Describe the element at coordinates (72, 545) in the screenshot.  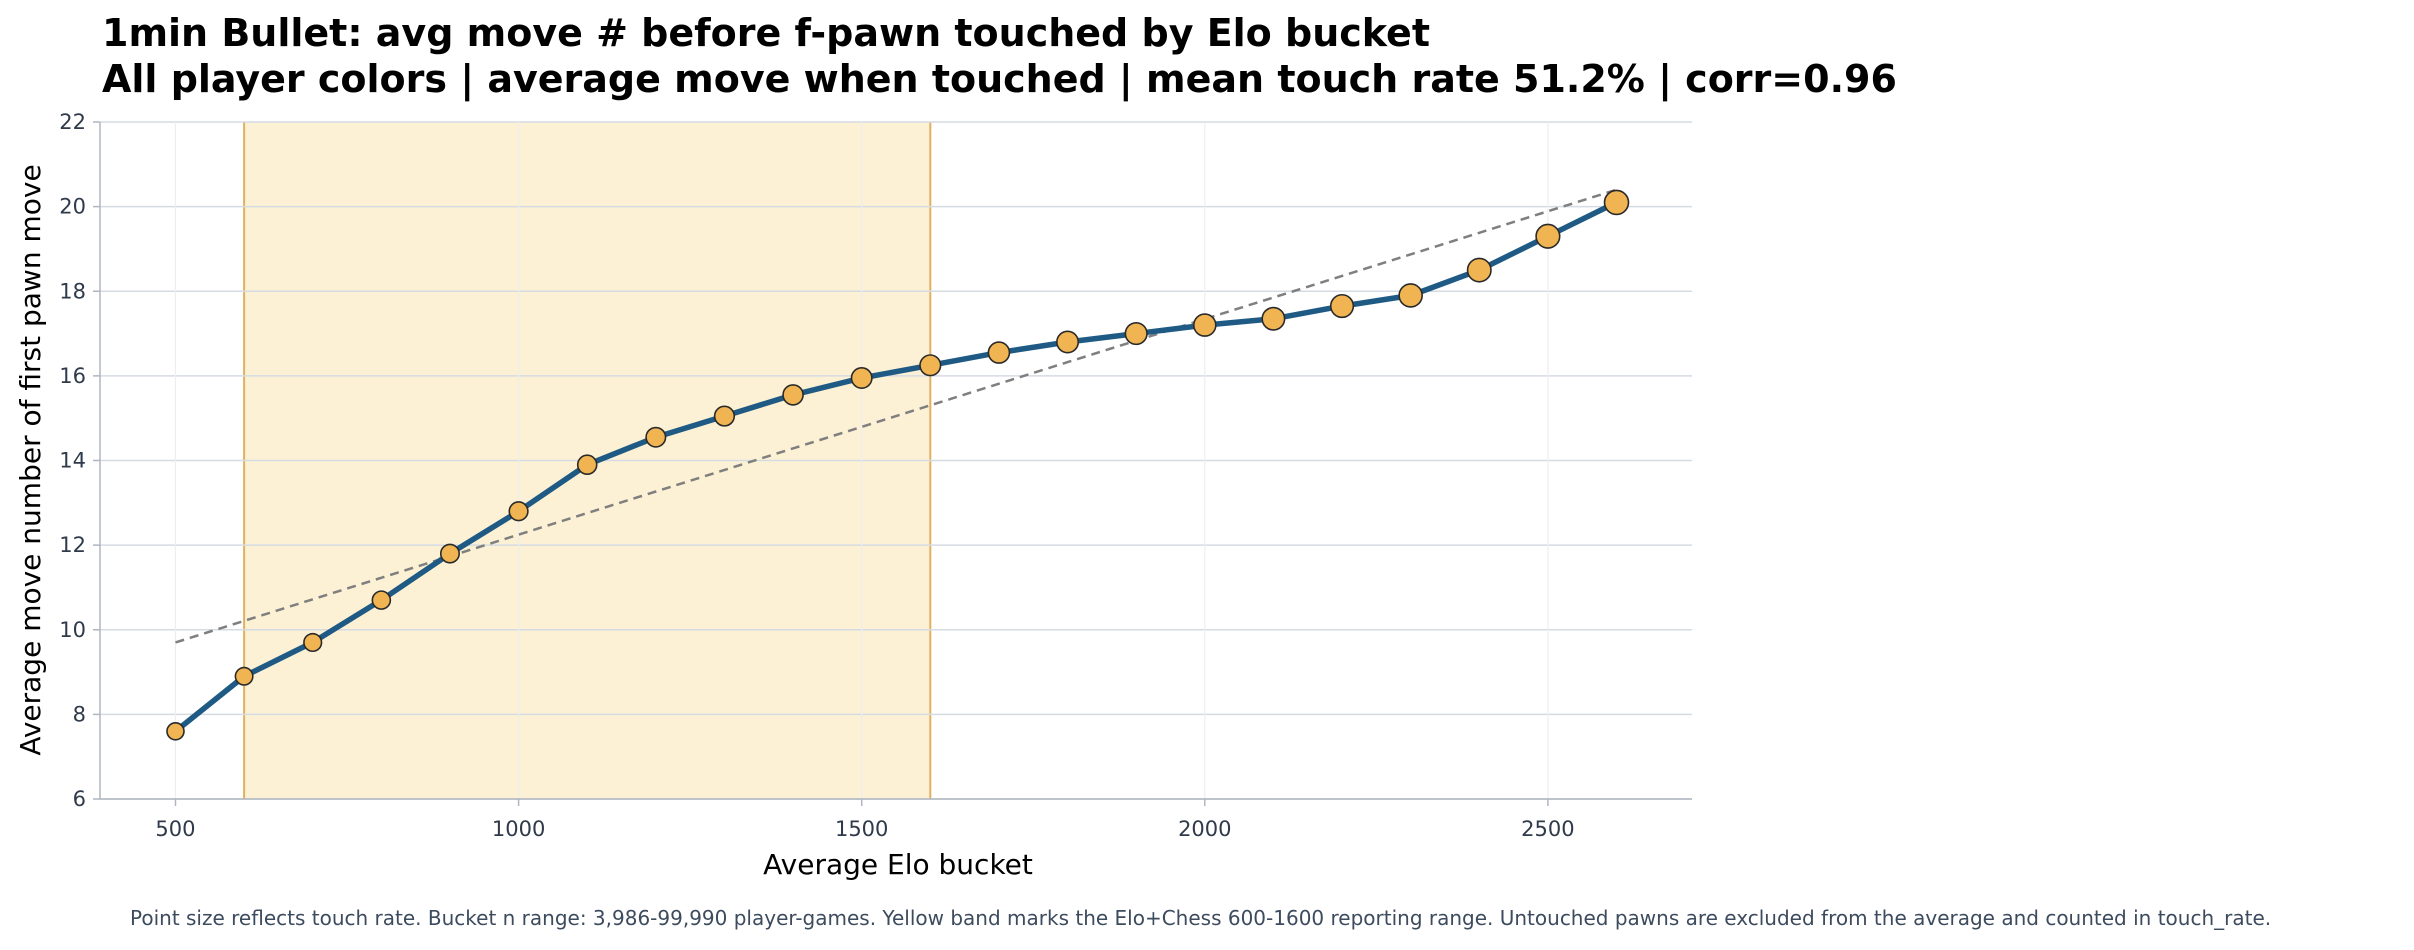
I see `y-tick-label: 12` at that location.